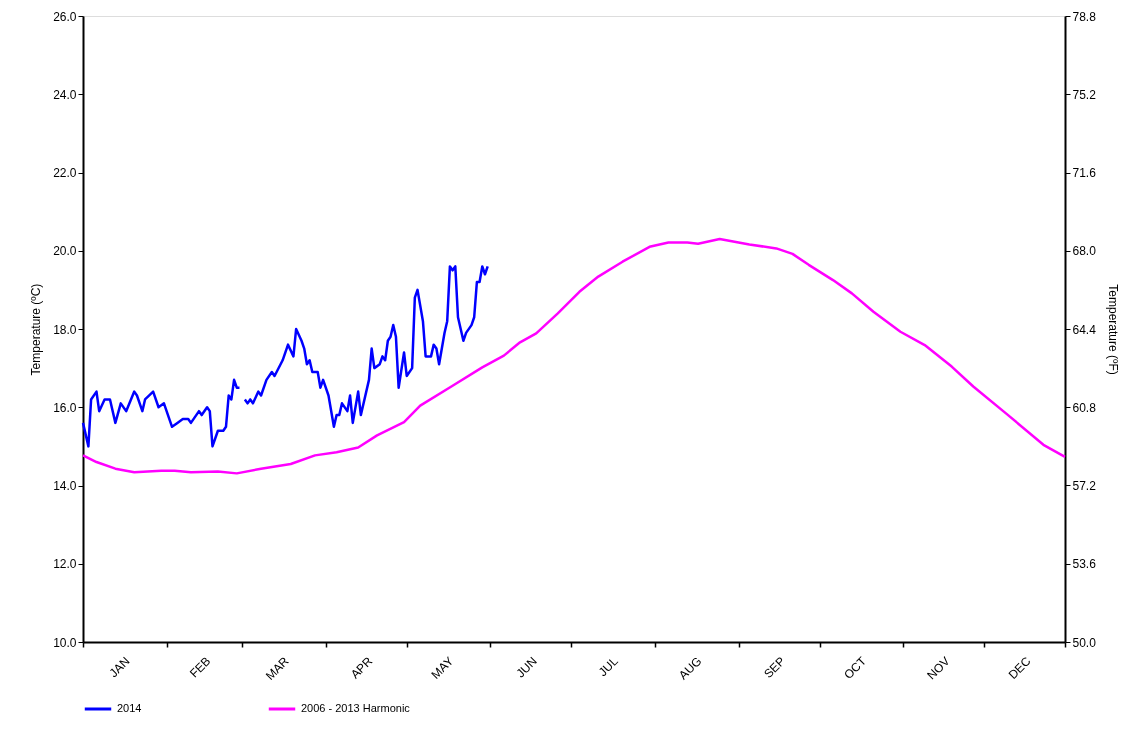 Image resolution: width=1147 pixels, height=737 pixels. What do you see at coordinates (1084, 251) in the screenshot?
I see `y2-tick-label: 68.0` at bounding box center [1084, 251].